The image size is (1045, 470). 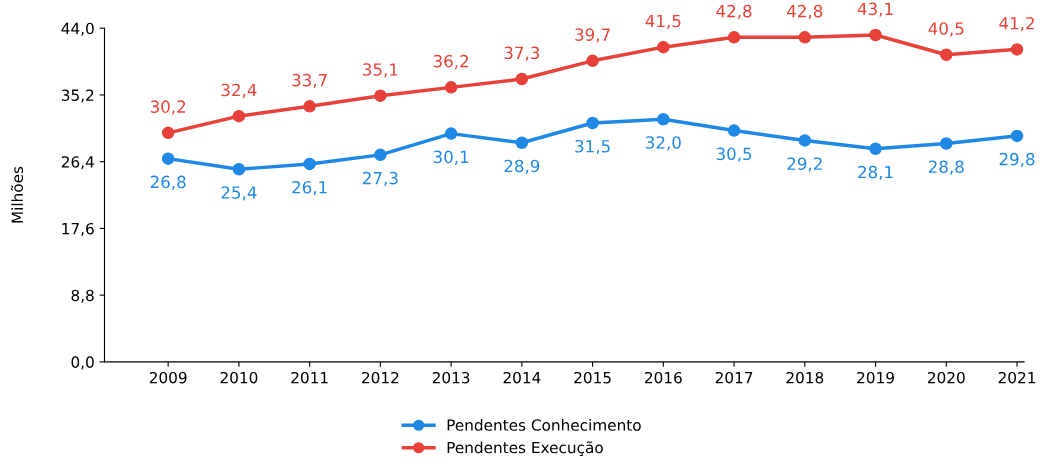 What do you see at coordinates (168, 182) in the screenshot?
I see `data-label: 26,8` at bounding box center [168, 182].